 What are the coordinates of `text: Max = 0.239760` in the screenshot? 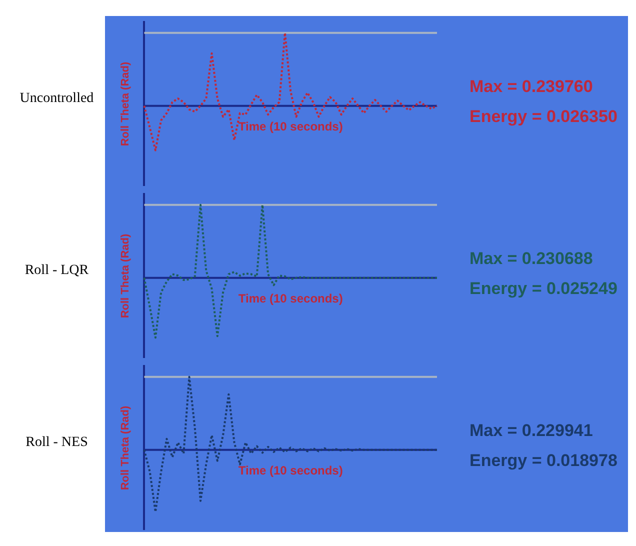 It's located at (531, 87).